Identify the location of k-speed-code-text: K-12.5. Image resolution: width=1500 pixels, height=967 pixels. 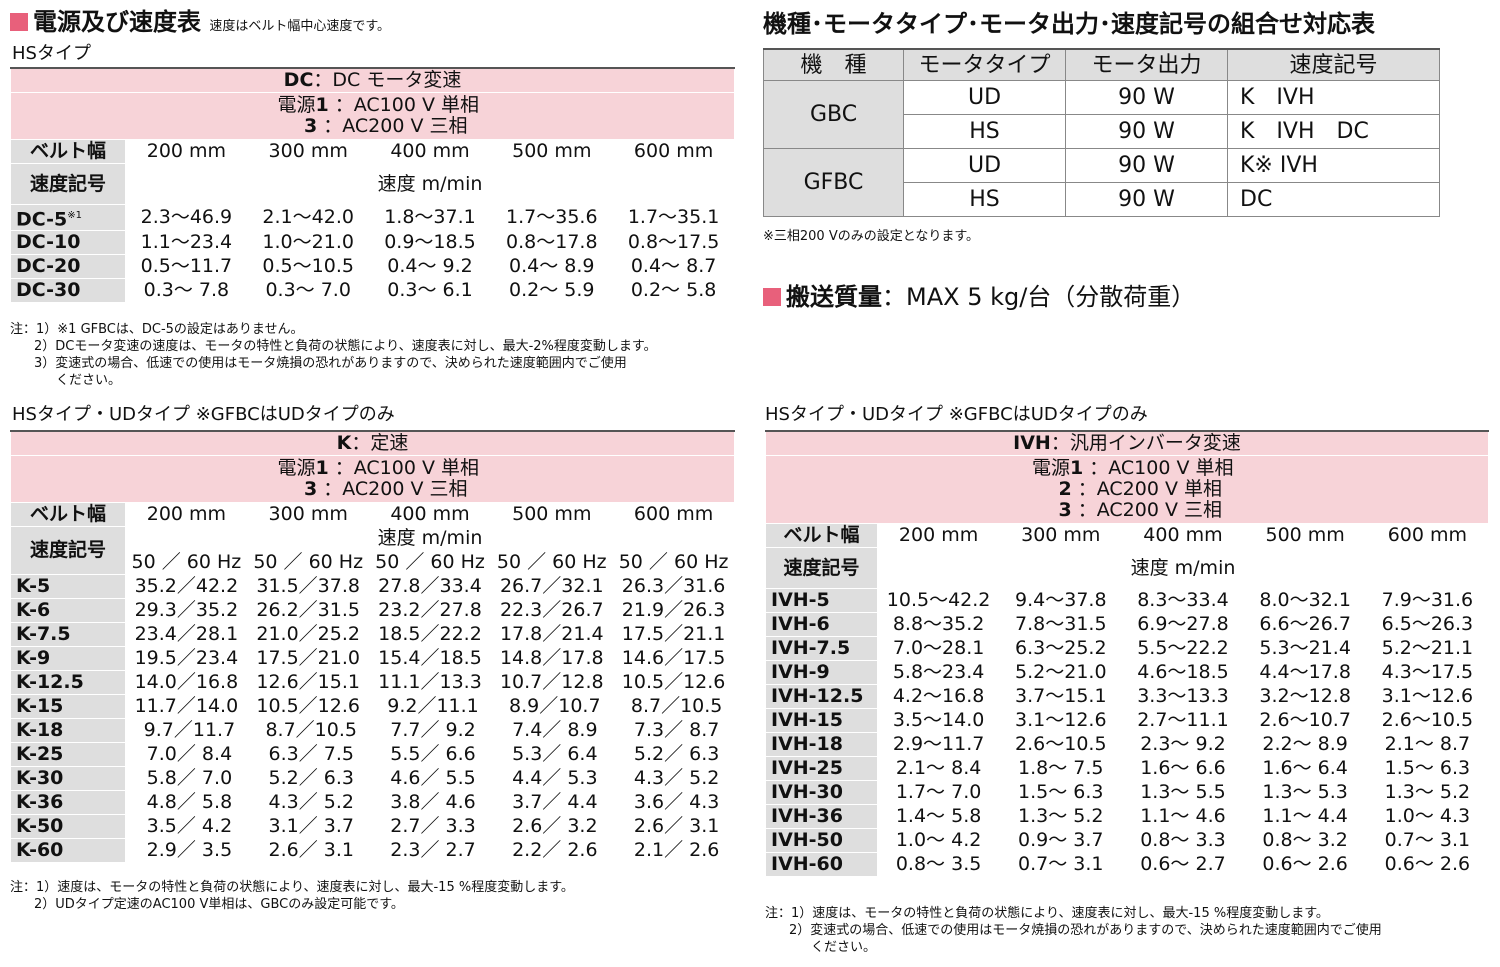
(50, 682).